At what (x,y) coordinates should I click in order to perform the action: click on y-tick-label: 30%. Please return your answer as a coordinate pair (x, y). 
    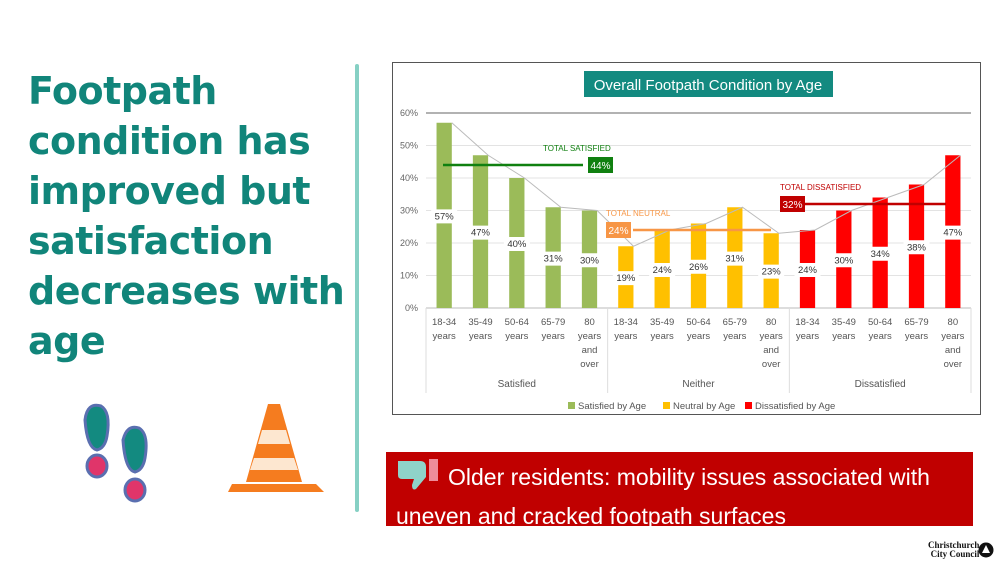
    Looking at the image, I should click on (409, 211).